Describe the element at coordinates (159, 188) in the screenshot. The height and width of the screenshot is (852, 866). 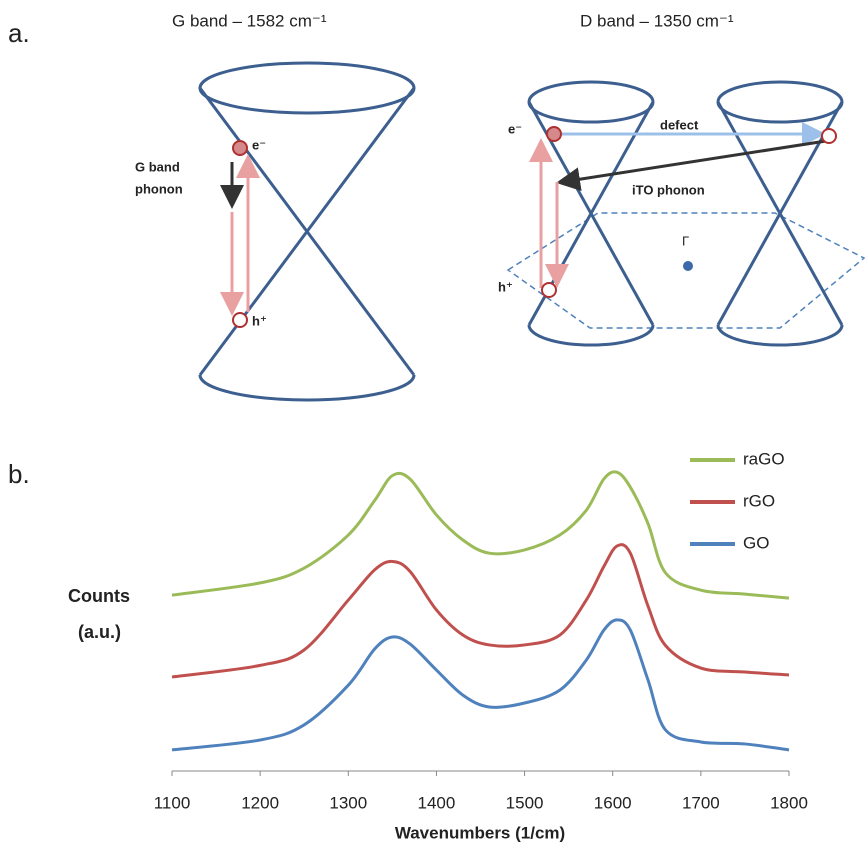
I see `phonon-label: phonon` at that location.